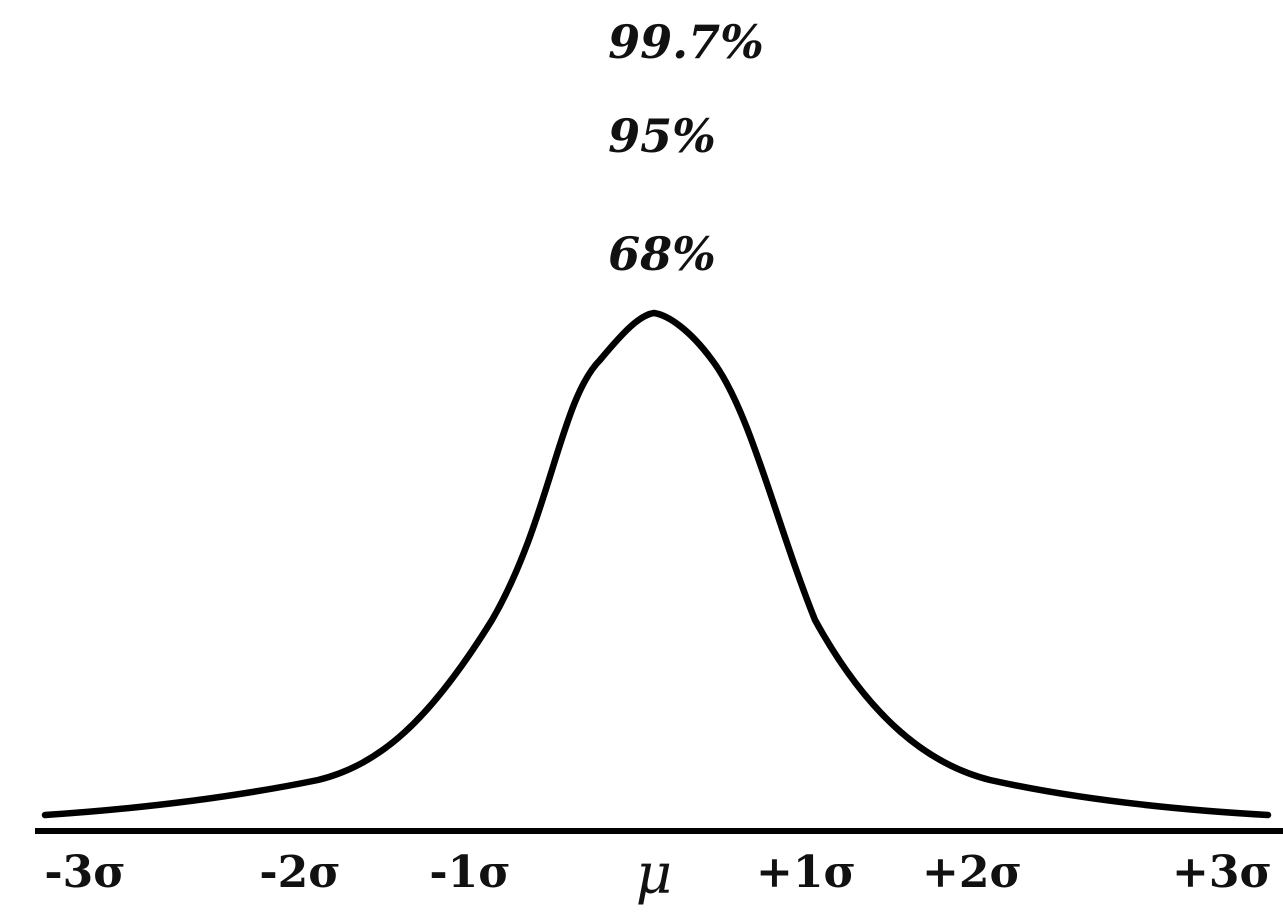 The width and height of the screenshot is (1283, 922). Describe the element at coordinates (1222, 872) in the screenshot. I see `tick-plus-3-sigma: +3σ` at that location.